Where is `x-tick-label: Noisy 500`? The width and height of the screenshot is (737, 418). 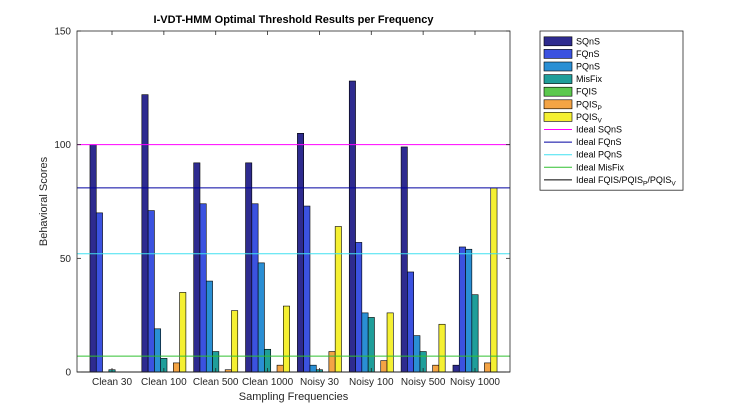 x-tick-label: Noisy 500 is located at coordinates (423, 382).